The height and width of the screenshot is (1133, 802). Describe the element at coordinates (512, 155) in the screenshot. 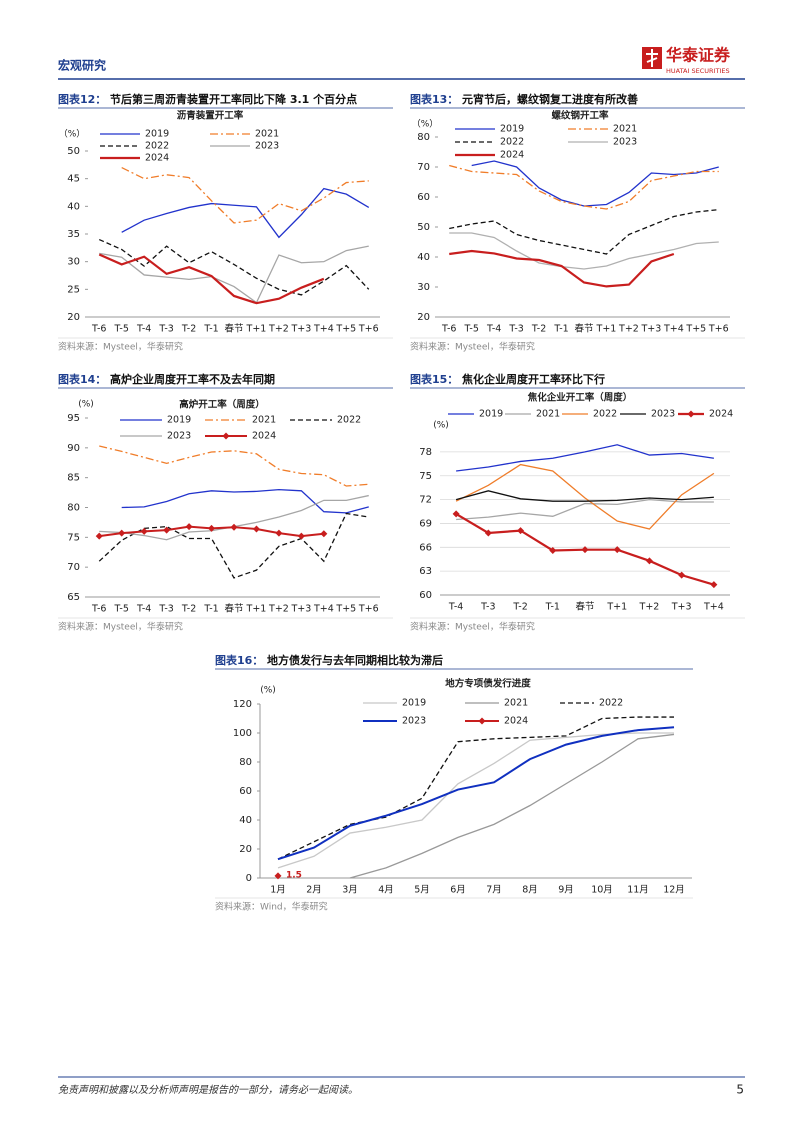

I see `legend-label: 2024` at that location.